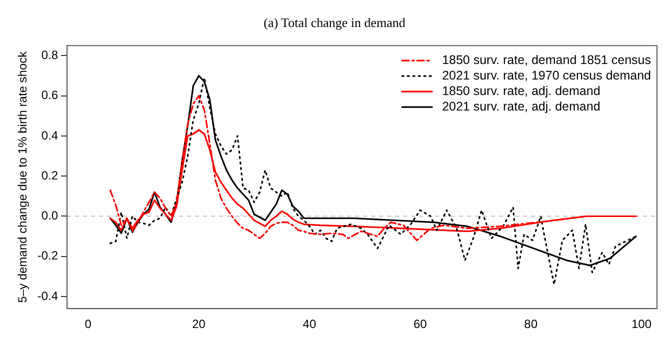 The width and height of the screenshot is (671, 347). I want to click on y-tick-label: 0.0, so click(49, 215).